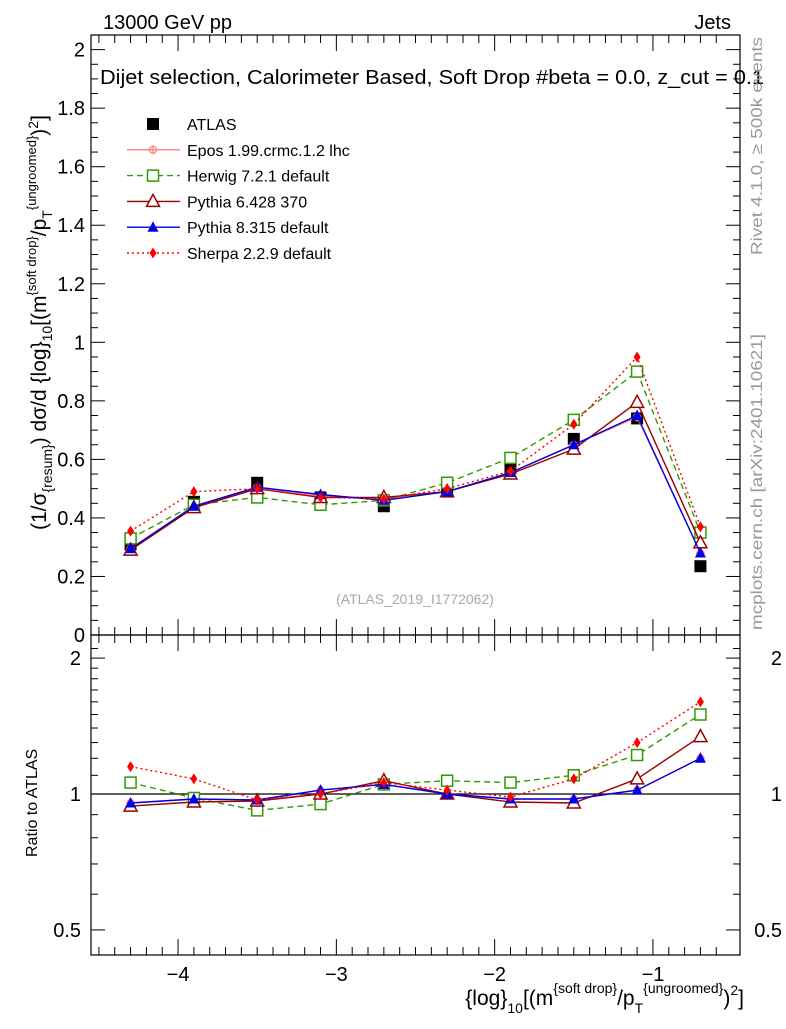  What do you see at coordinates (71, 460) in the screenshot?
I see `main-y-tick-label: 0.6` at bounding box center [71, 460].